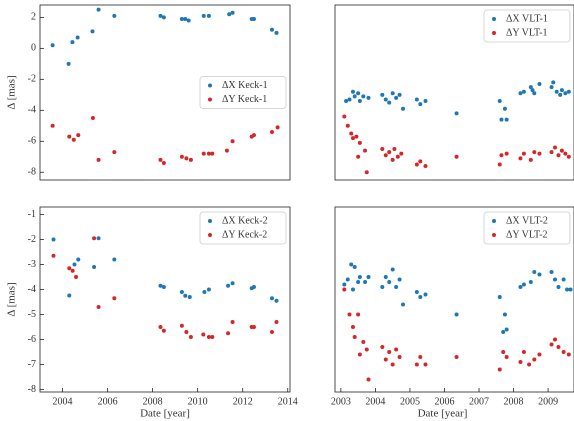 The width and height of the screenshot is (574, 421). What do you see at coordinates (165, 414) in the screenshot?
I see `x-axis-label: Date [year]` at bounding box center [165, 414].